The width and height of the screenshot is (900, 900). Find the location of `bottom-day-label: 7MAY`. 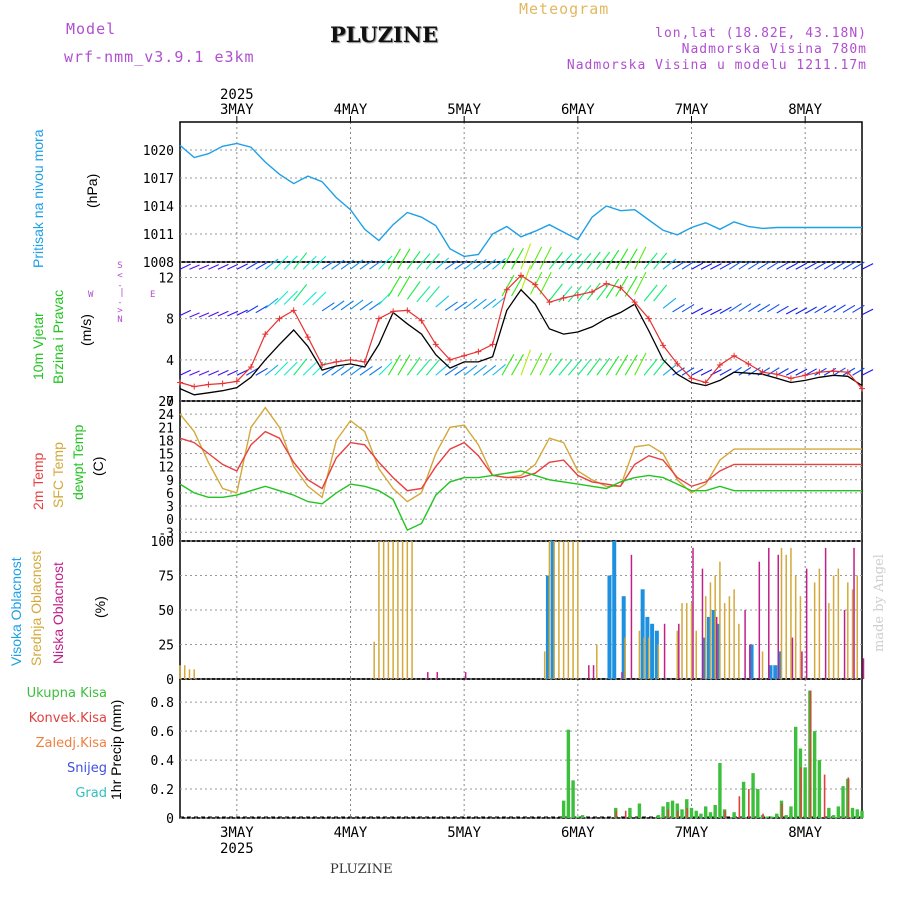

bottom-day-label: 7MAY is located at coordinates (692, 833).